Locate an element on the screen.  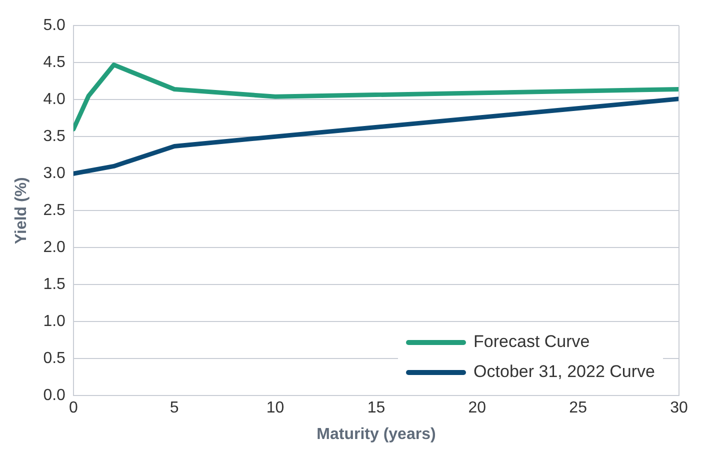
x-tick-label: 10 is located at coordinates (275, 408).